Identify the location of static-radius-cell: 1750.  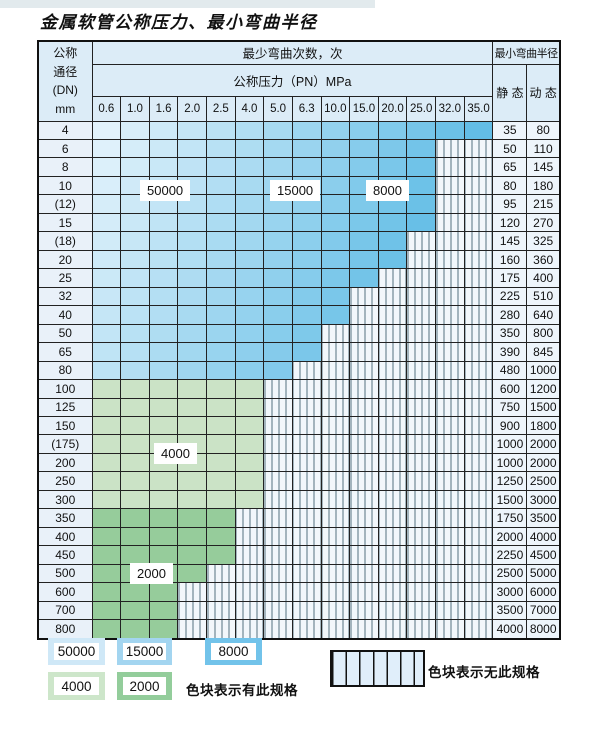
(510, 518).